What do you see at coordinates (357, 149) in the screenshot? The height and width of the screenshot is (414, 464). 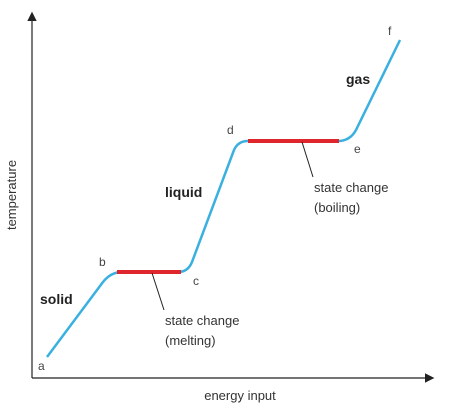 I see `point-label: e` at bounding box center [357, 149].